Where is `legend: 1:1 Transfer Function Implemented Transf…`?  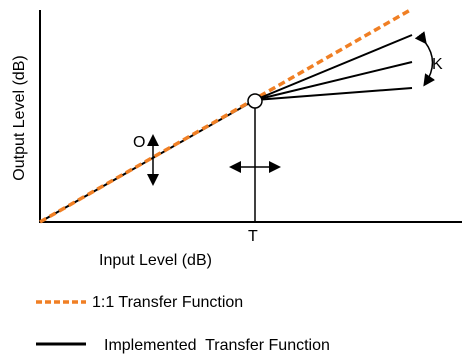 legend: 1:1 Transfer Function Implemented Transf… is located at coordinates (183, 324).